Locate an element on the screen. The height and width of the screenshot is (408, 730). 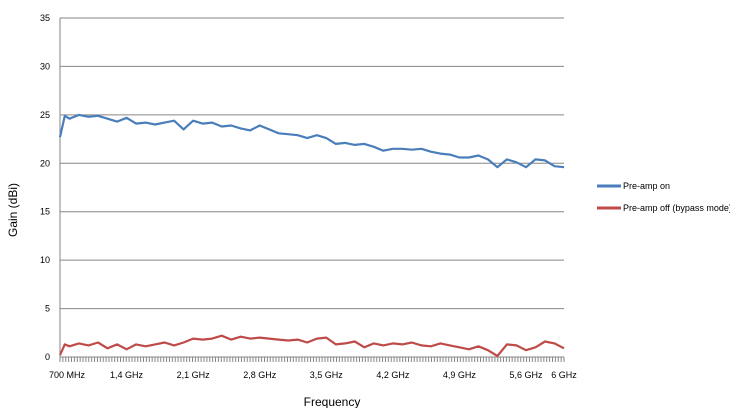
y-tick-label: 10 is located at coordinates (45, 260).